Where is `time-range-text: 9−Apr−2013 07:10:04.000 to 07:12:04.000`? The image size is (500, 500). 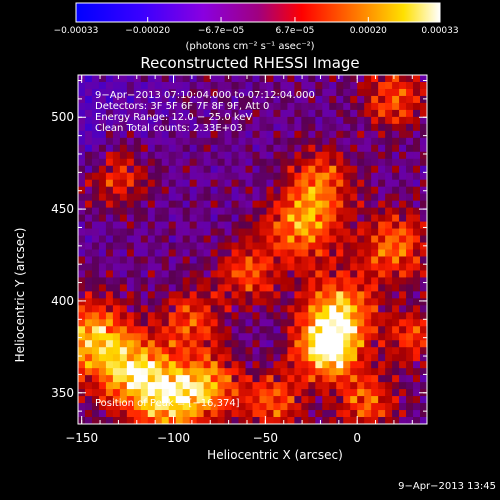
time-range-text: 9−Apr−2013 07:10:04.000 to 07:12:04.000 is located at coordinates (205, 95).